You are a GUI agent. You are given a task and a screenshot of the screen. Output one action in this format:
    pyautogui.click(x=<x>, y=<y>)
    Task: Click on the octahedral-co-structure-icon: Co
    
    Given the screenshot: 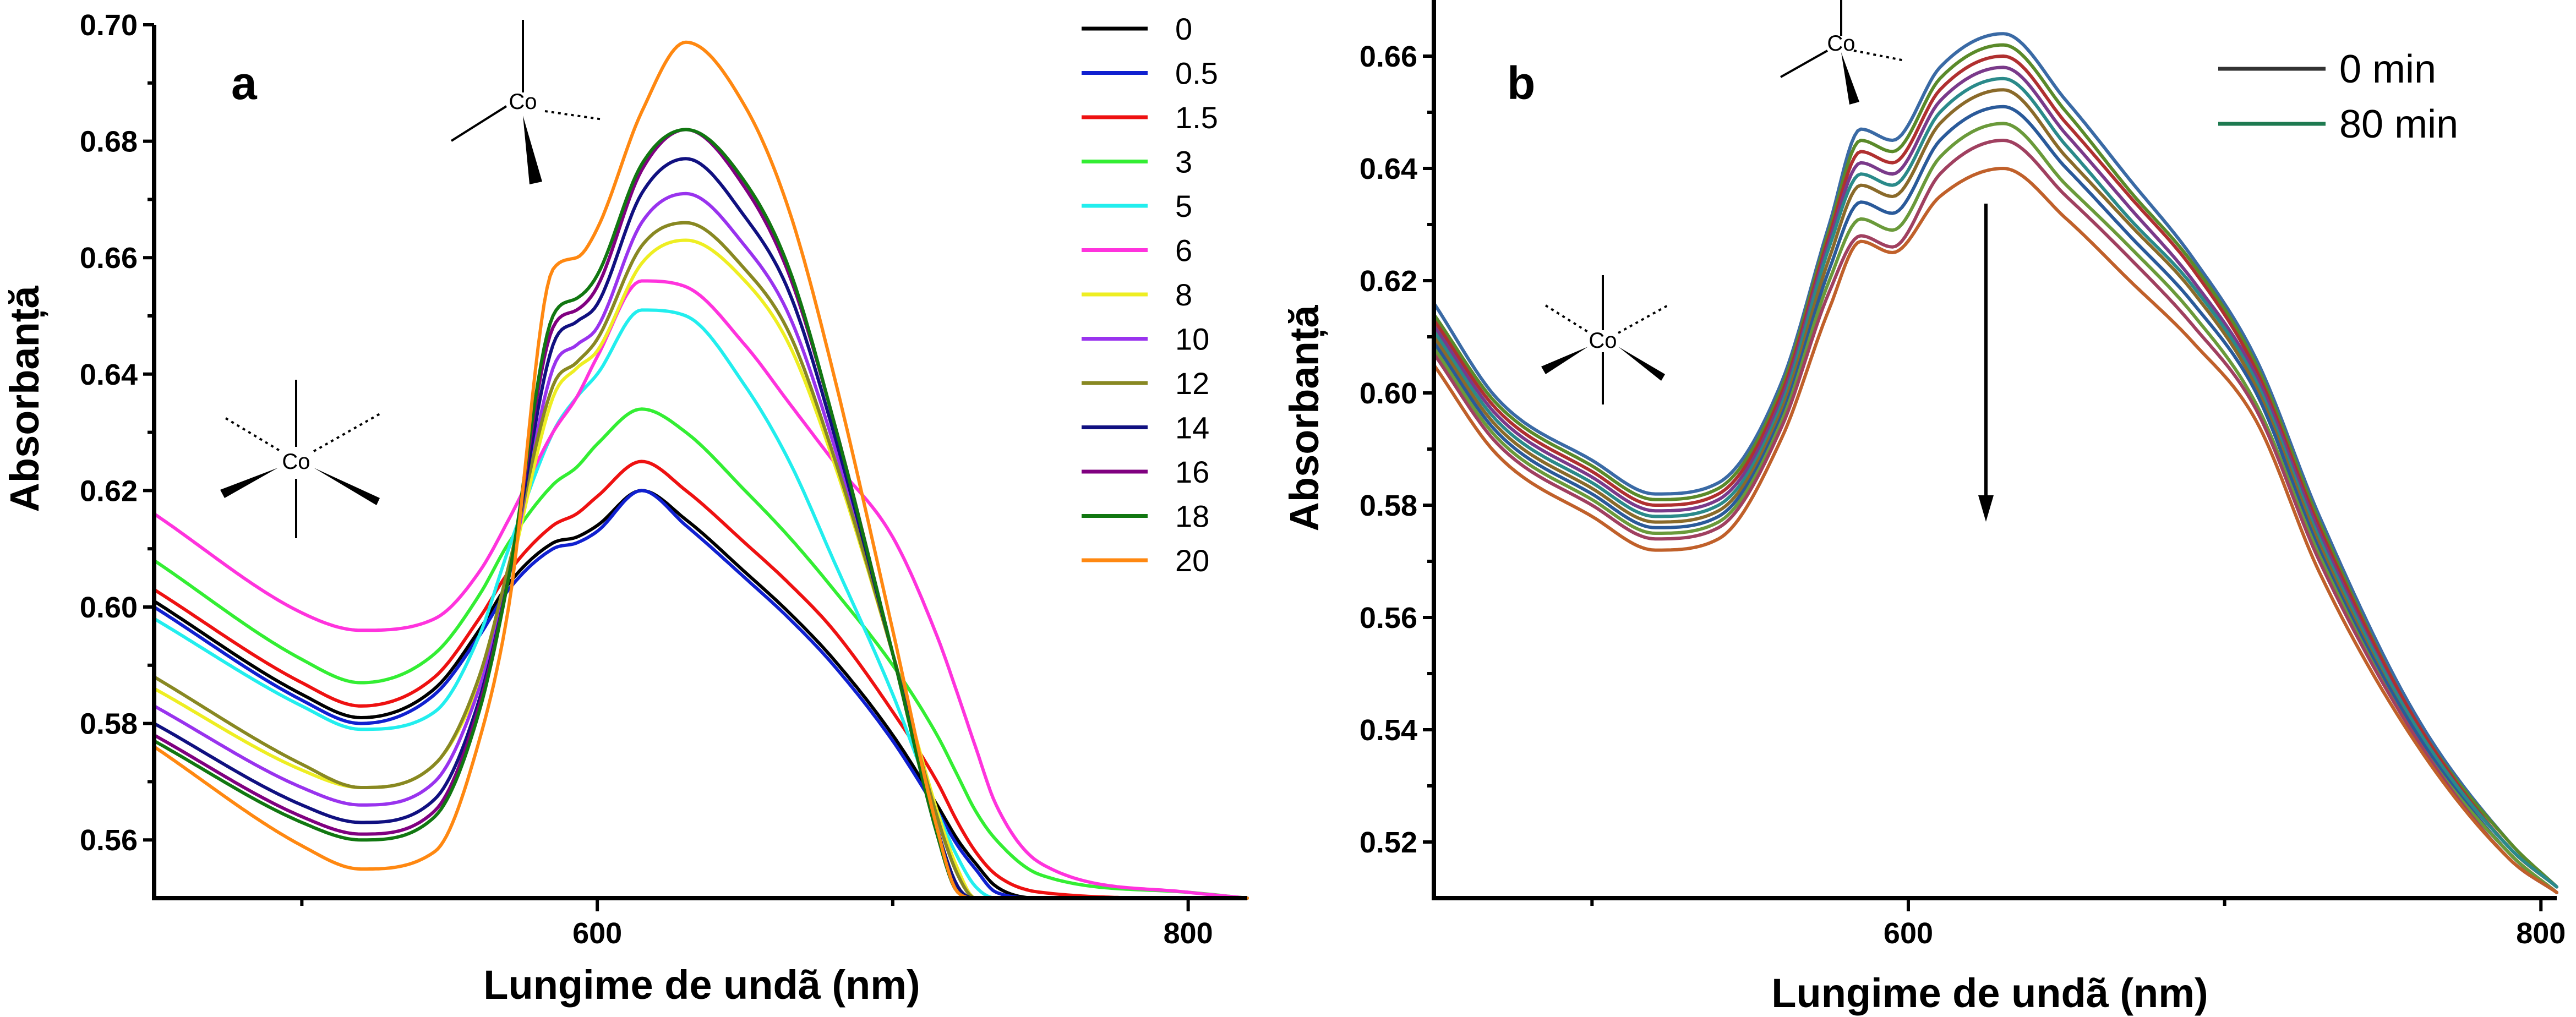 What is the action you would take?
    pyautogui.click(x=300, y=459)
    